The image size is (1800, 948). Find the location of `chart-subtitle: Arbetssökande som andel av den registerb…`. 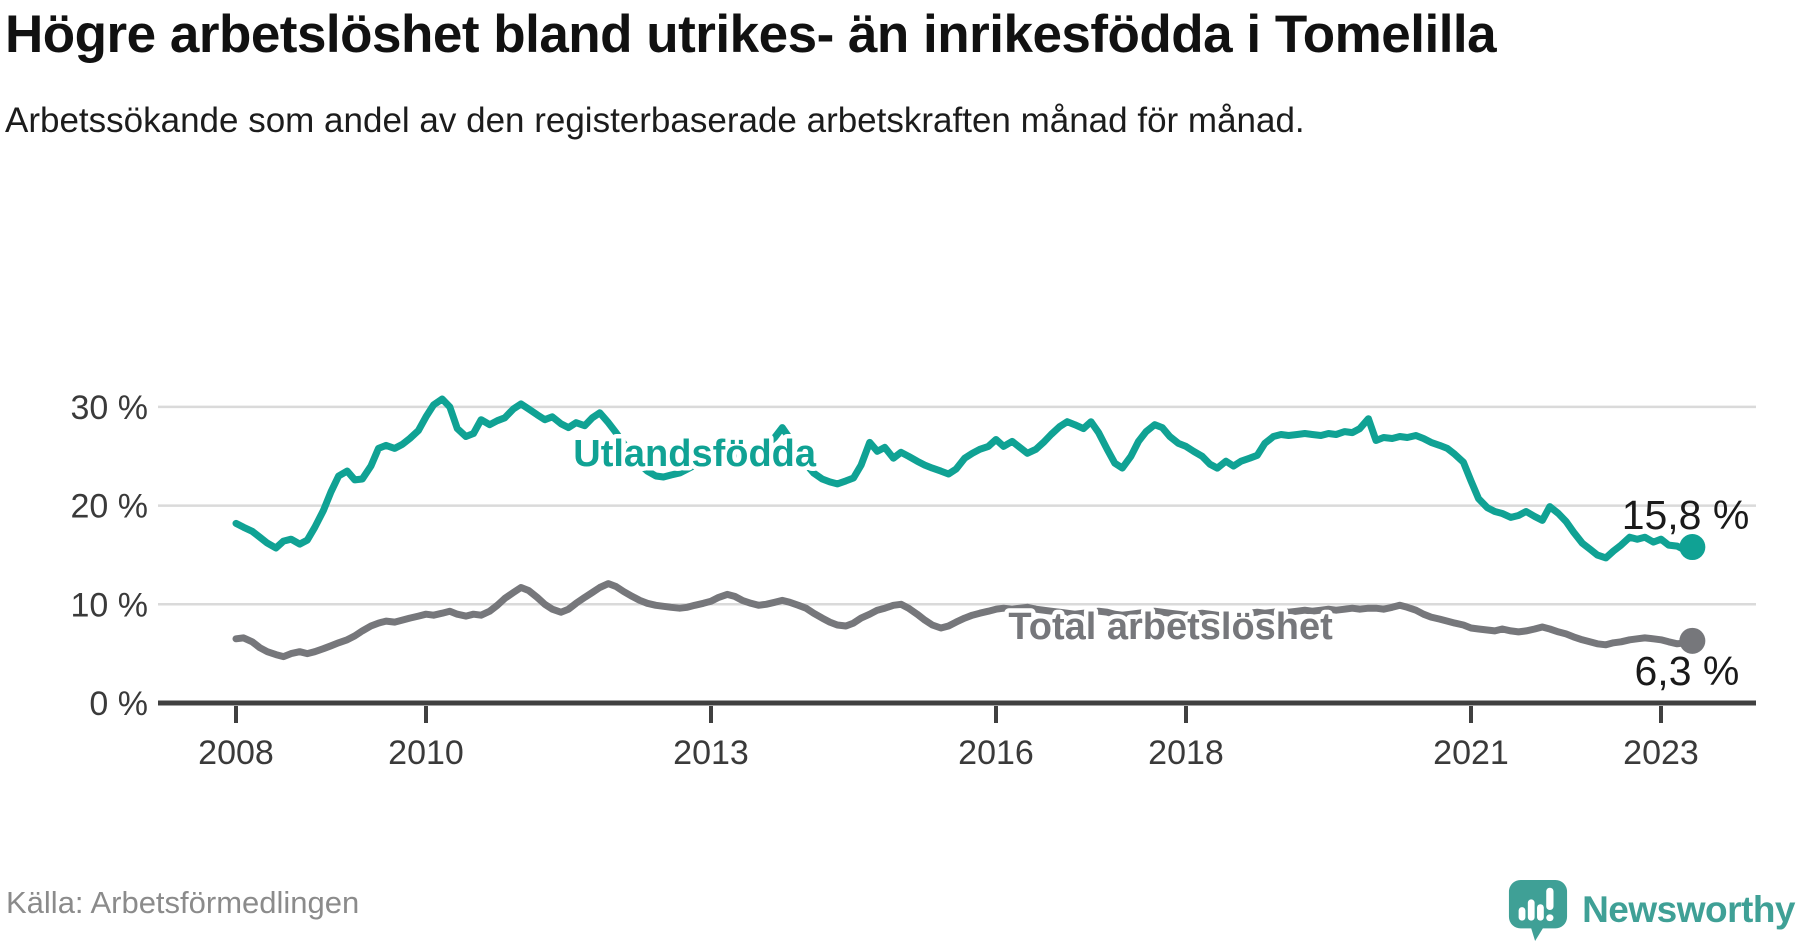

chart-subtitle: Arbetssökande som andel av den registerb… is located at coordinates (655, 120).